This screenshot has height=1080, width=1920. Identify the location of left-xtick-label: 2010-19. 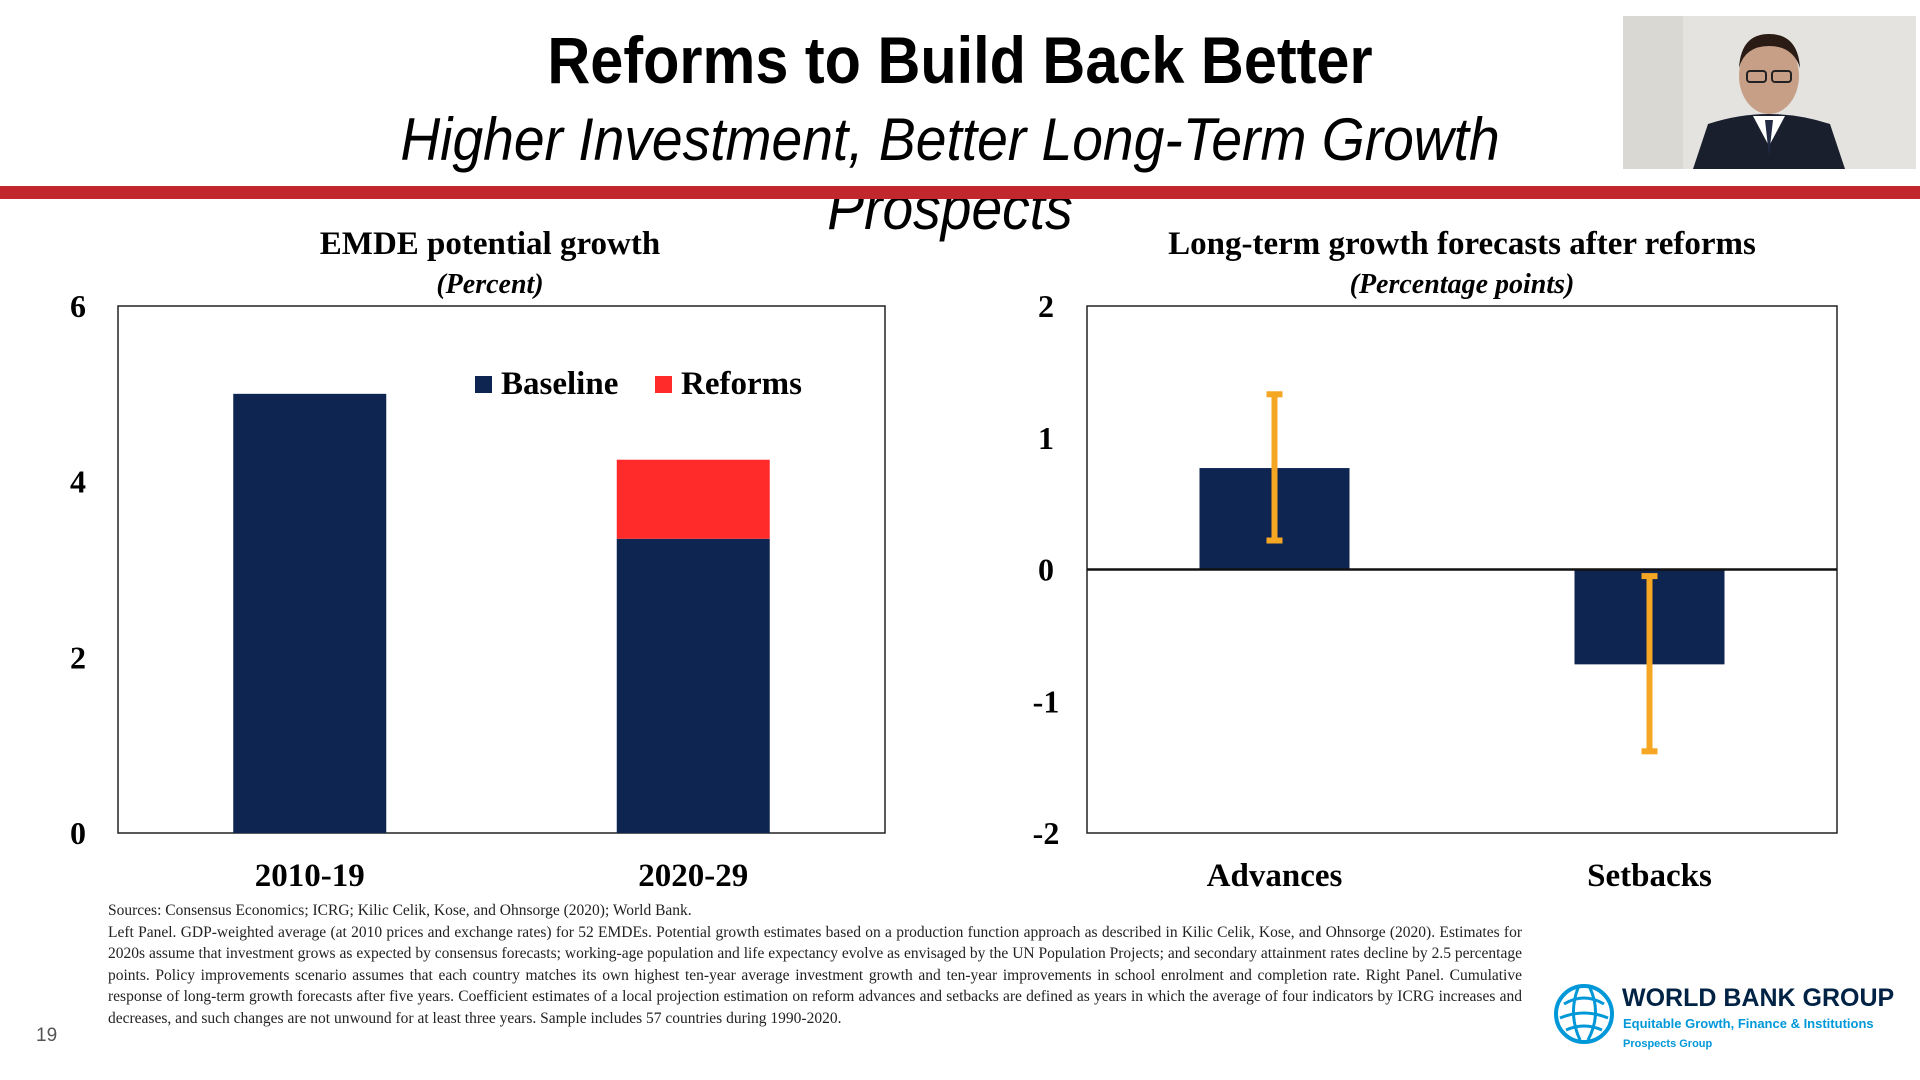
(310, 876).